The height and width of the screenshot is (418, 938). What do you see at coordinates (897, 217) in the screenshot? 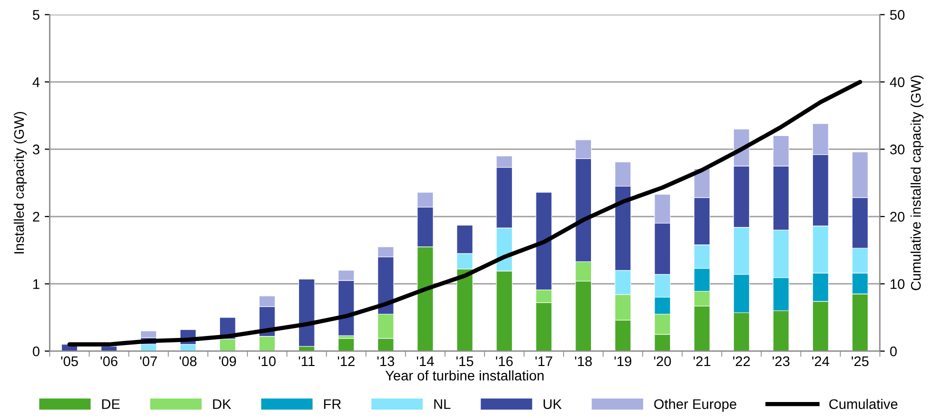
I see `y2-tick-label: 20` at bounding box center [897, 217].